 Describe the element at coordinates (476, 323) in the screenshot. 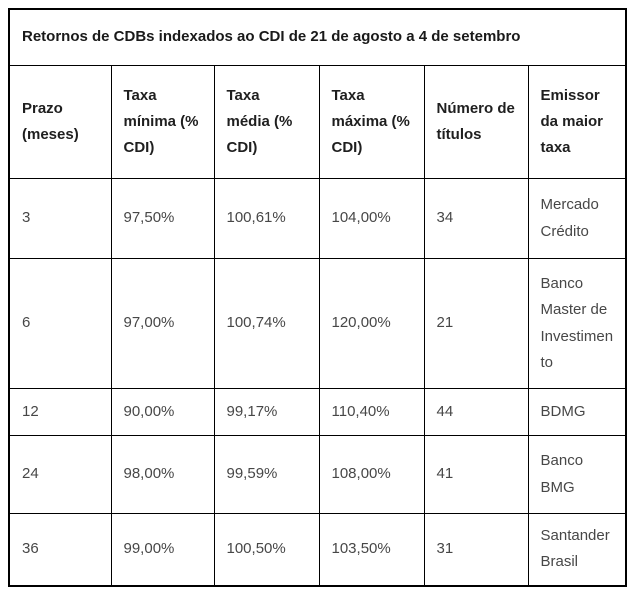

I see `cell-numero-titulos: 21` at that location.